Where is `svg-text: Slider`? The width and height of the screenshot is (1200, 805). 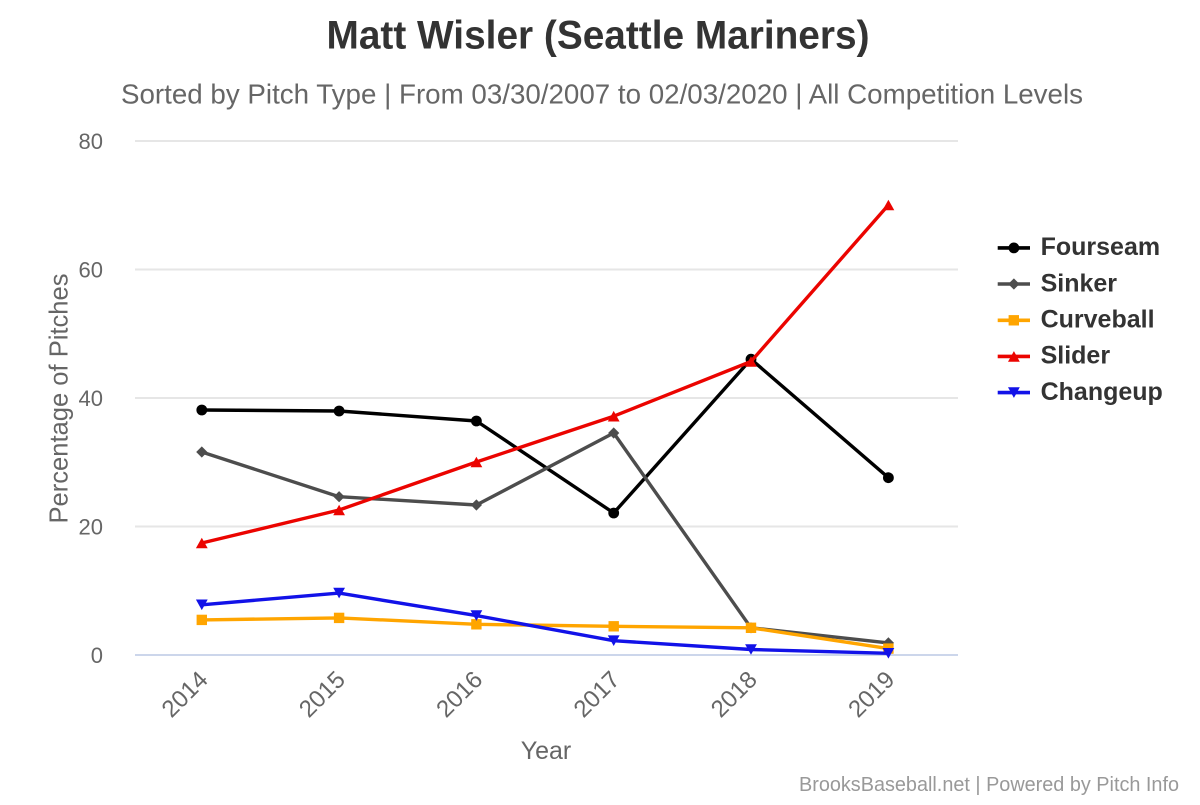 svg-text: Slider is located at coordinates (1076, 356).